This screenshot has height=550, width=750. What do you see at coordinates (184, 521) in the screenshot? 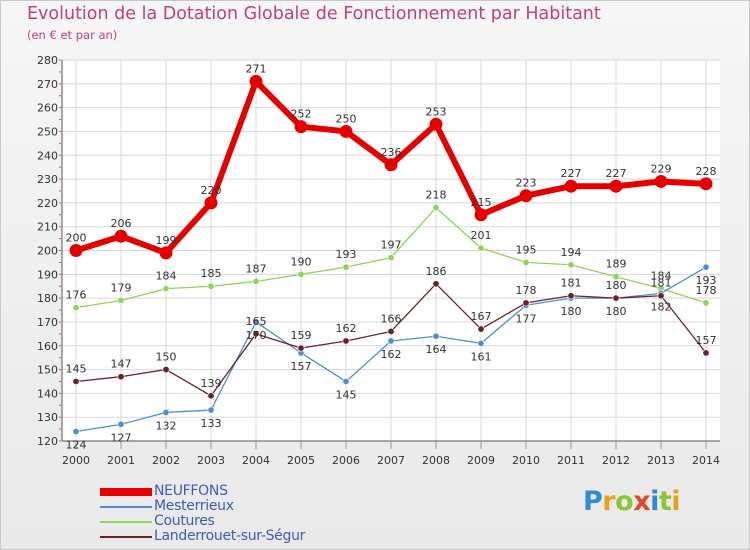
I see `legend-label: Coutures` at bounding box center [184, 521].